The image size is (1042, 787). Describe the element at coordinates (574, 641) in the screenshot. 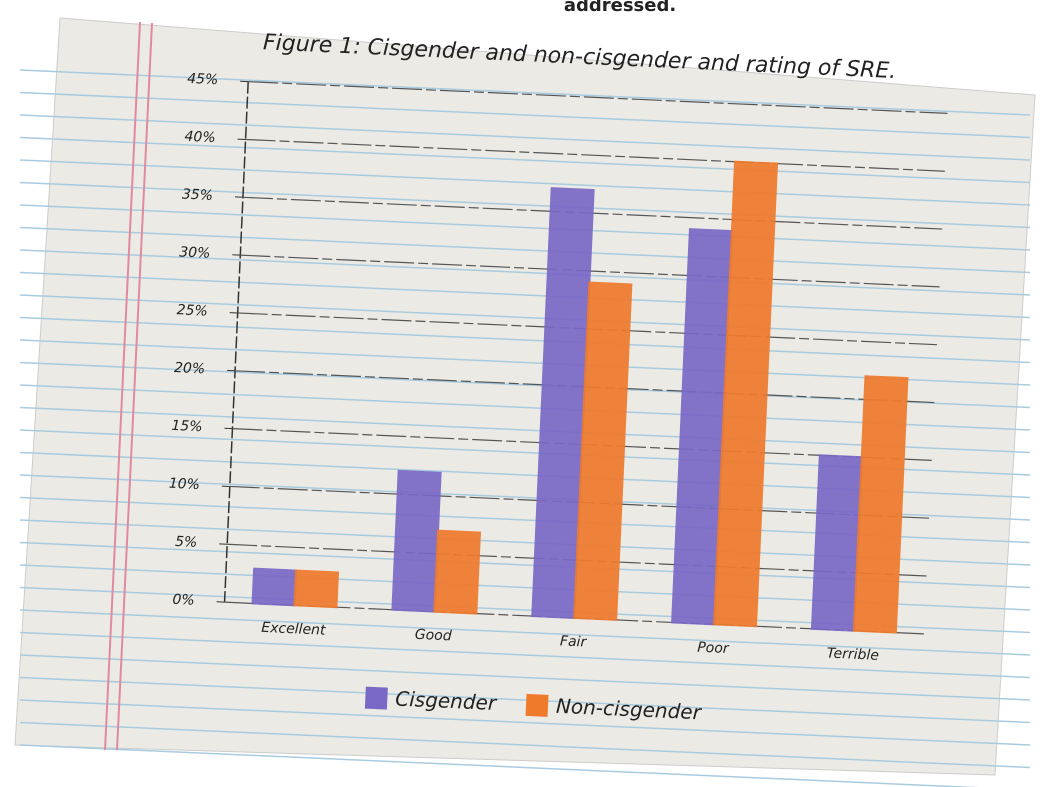

I see `x-tick-label: Fair` at that location.